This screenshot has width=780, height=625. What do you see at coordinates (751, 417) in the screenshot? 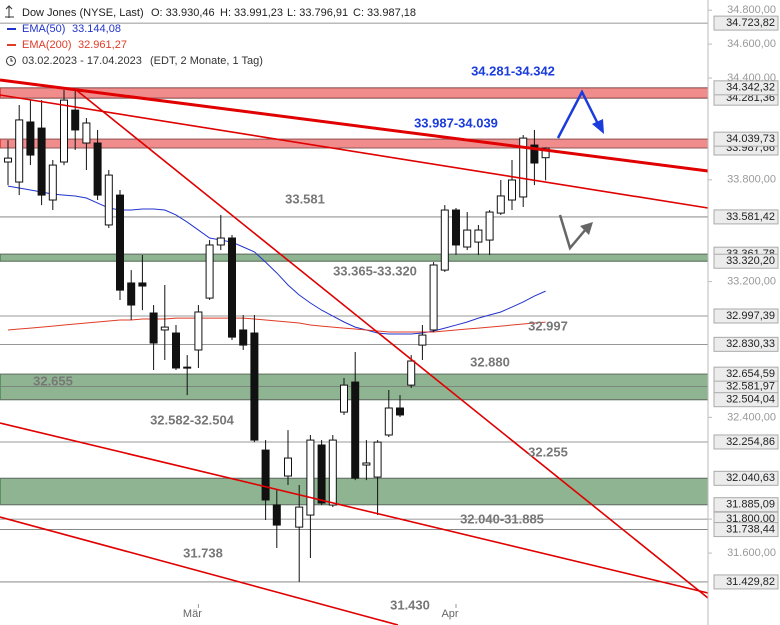
I see `y-tick-label: 32.400,00` at bounding box center [751, 417].